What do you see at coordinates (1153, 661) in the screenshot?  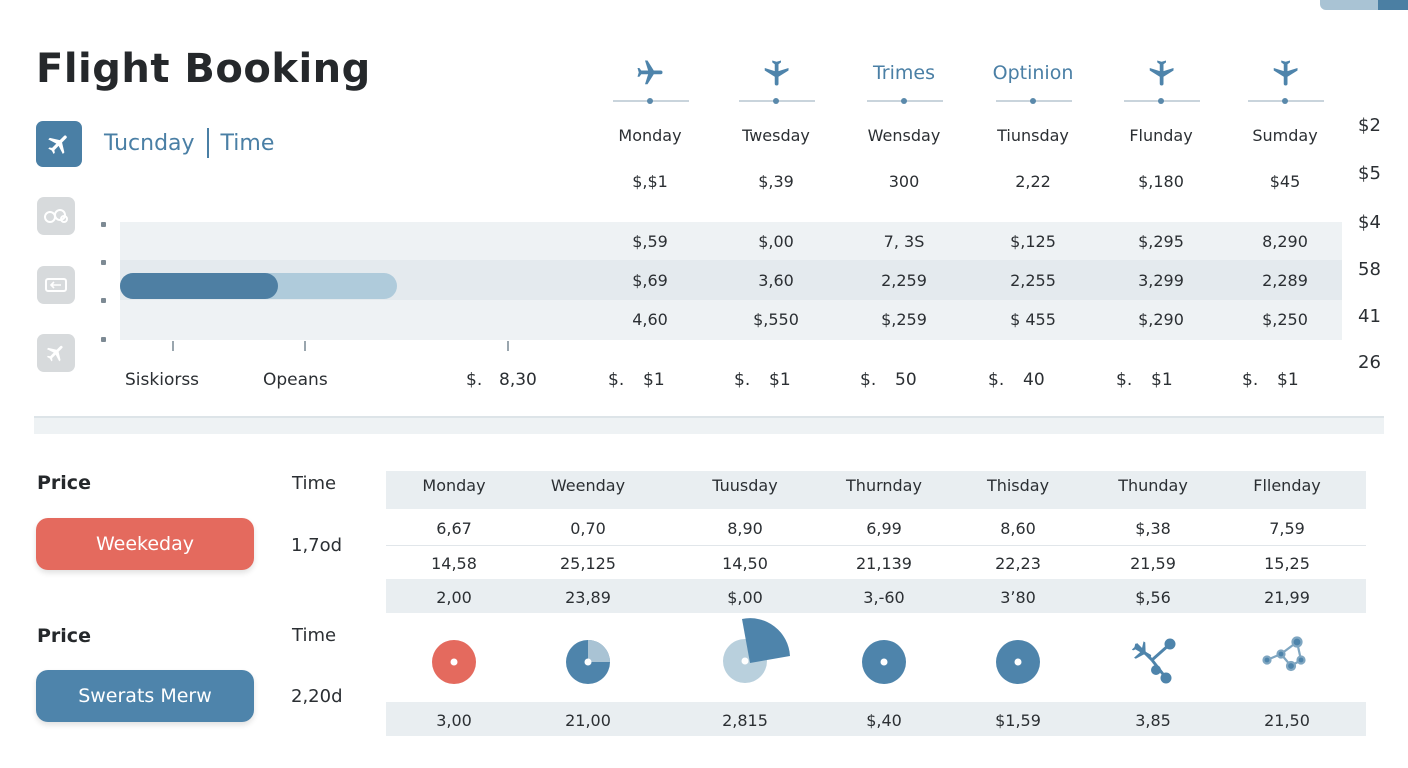 I see `airplane-network-icon` at bounding box center [1153, 661].